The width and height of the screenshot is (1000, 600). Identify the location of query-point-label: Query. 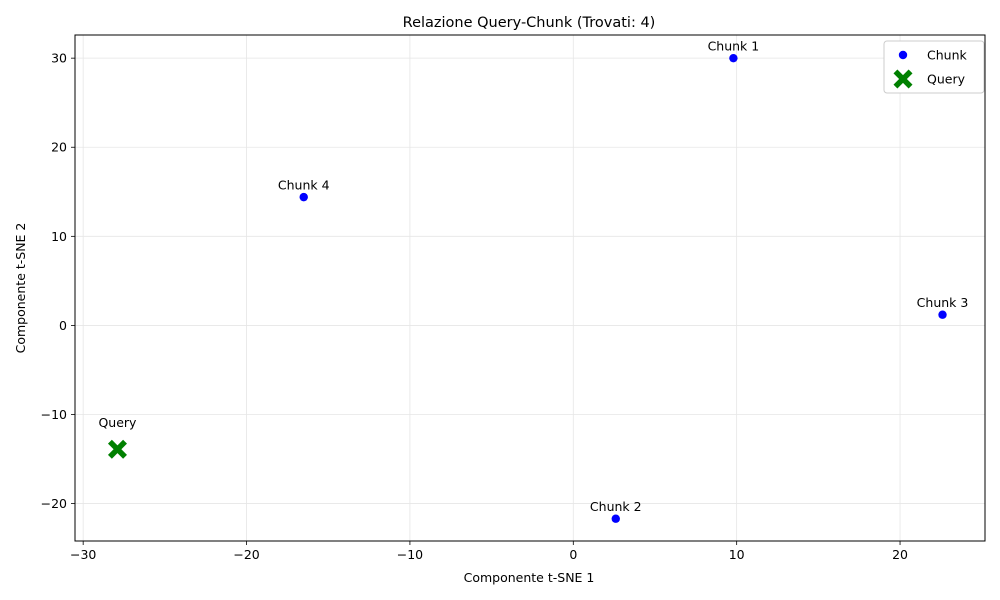
(117, 422).